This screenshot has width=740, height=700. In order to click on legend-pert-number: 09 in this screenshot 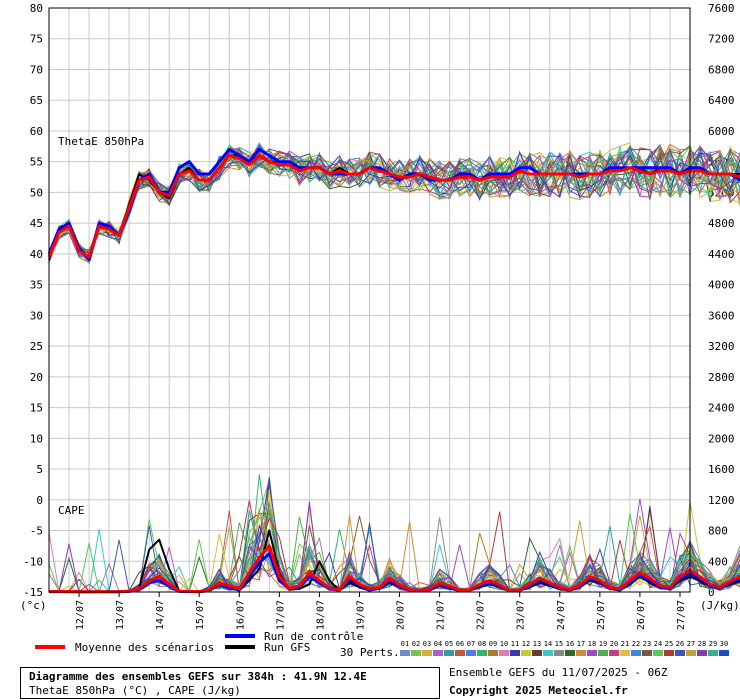, I will do `click(493, 644)`.